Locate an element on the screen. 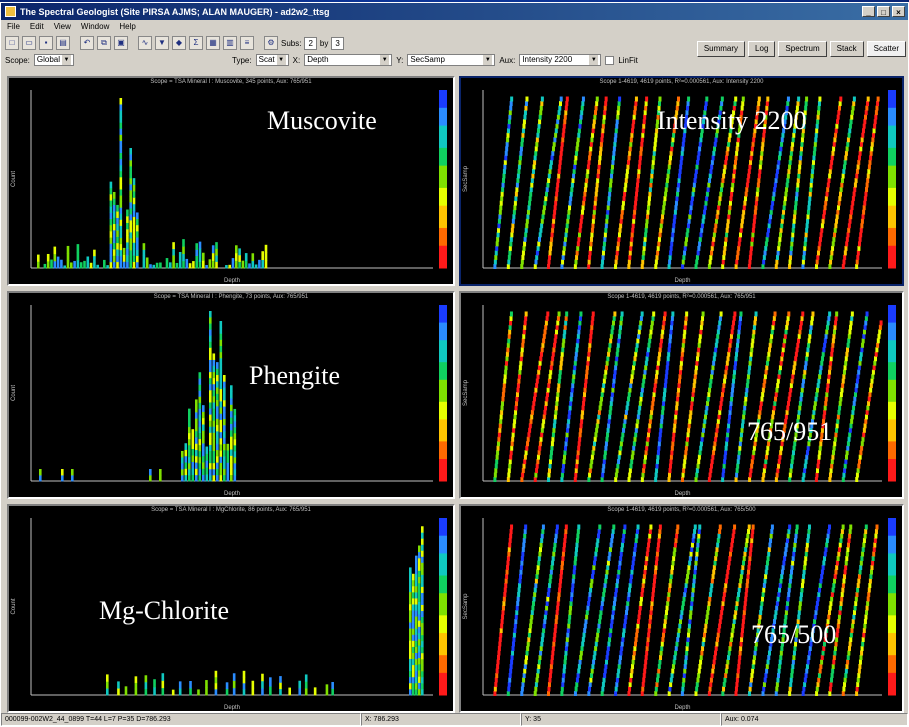  histogram-muscovite: Depth Count is located at coordinates (229, 187).